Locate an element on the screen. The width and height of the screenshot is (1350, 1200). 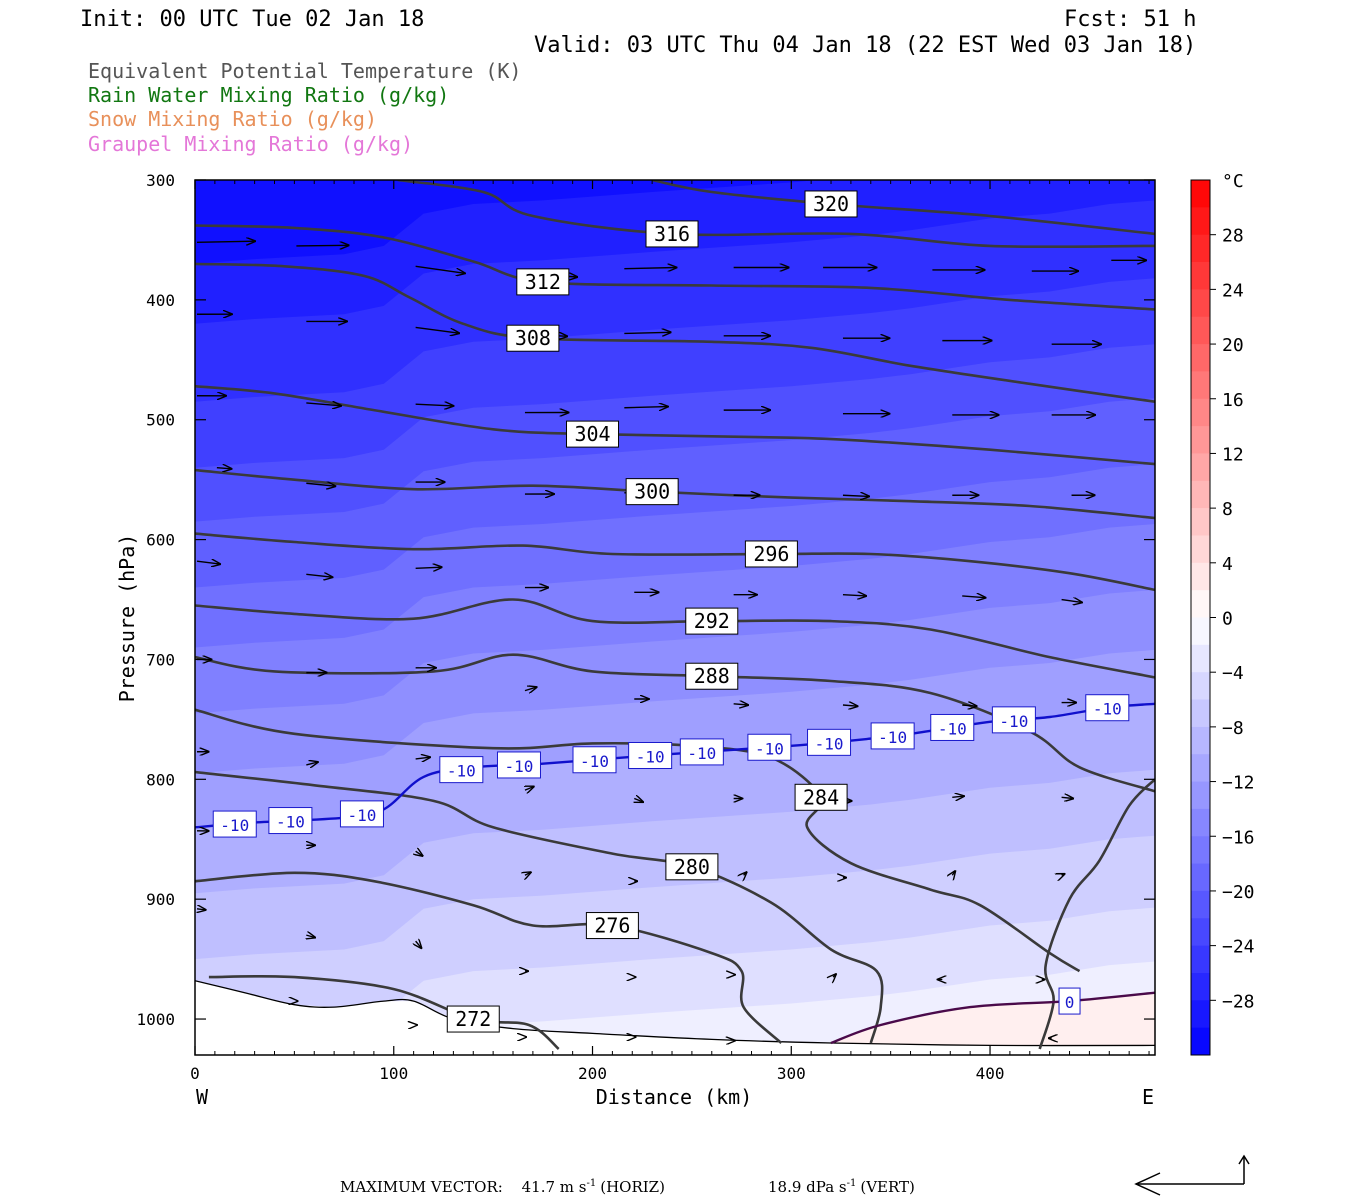
x-tick-label: 100 is located at coordinates (393, 1073).